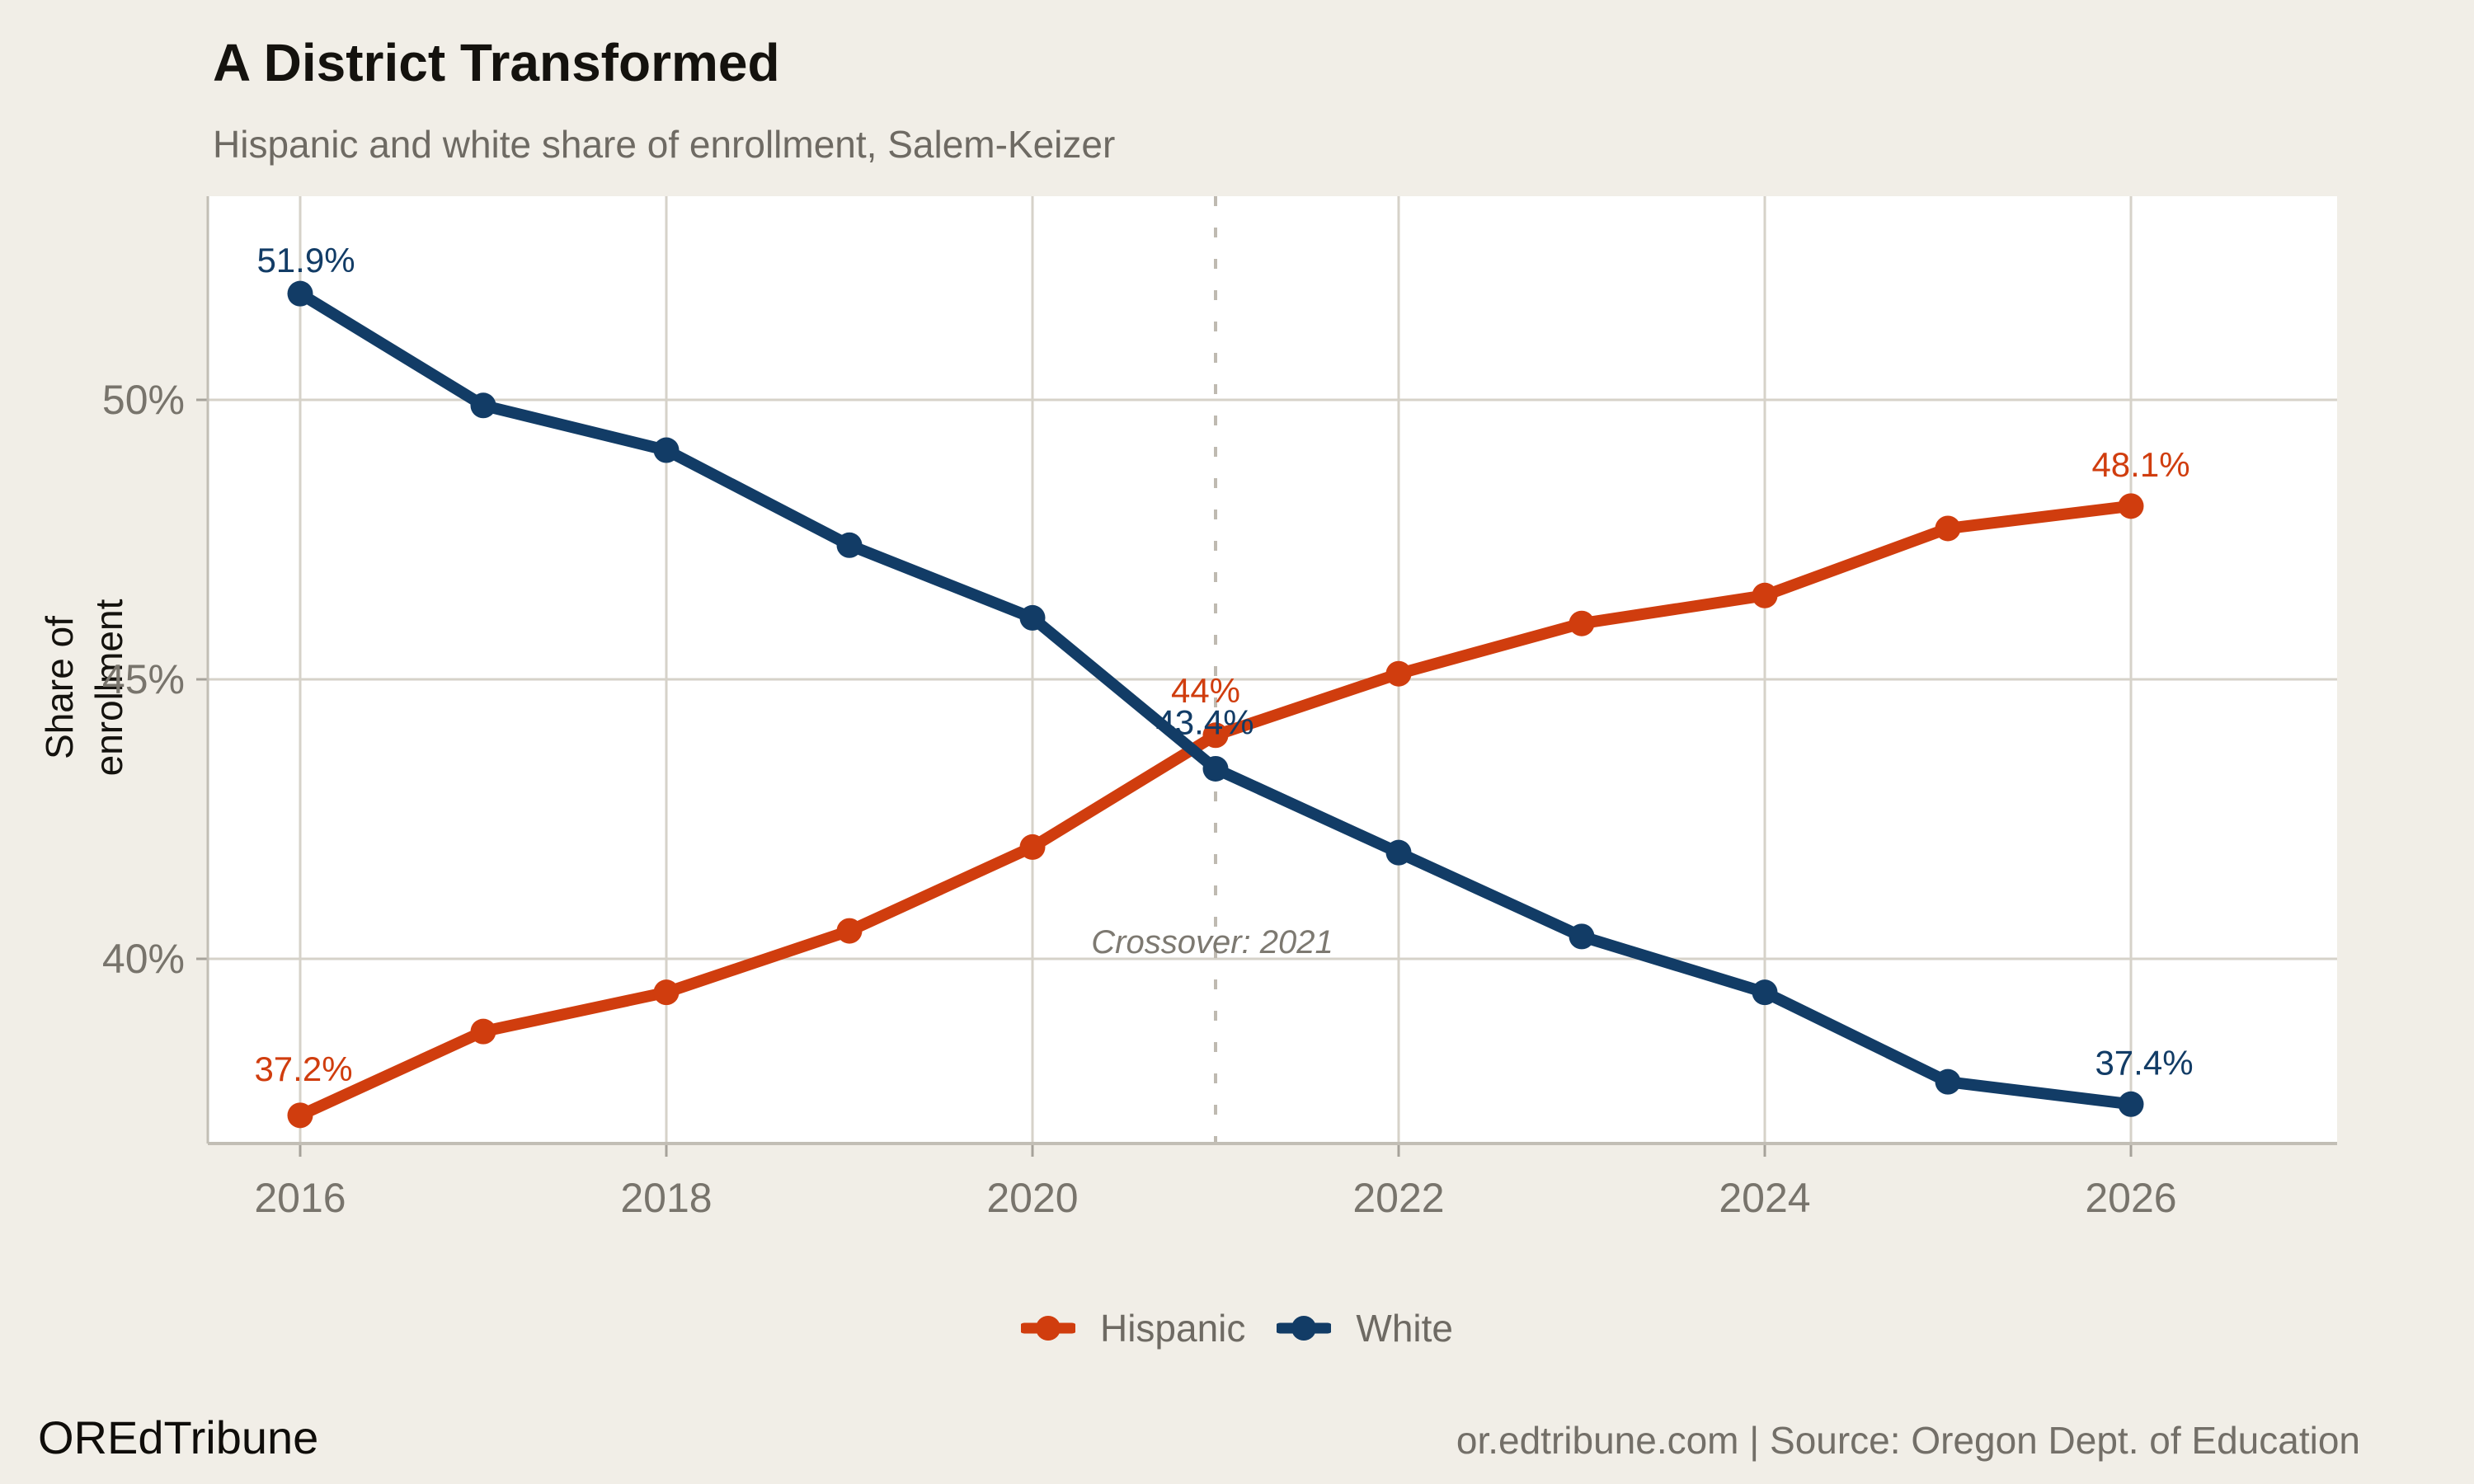 The width and height of the screenshot is (2474, 1484). What do you see at coordinates (1764, 1198) in the screenshot?
I see `x-axis-tick-label: 2024` at bounding box center [1764, 1198].